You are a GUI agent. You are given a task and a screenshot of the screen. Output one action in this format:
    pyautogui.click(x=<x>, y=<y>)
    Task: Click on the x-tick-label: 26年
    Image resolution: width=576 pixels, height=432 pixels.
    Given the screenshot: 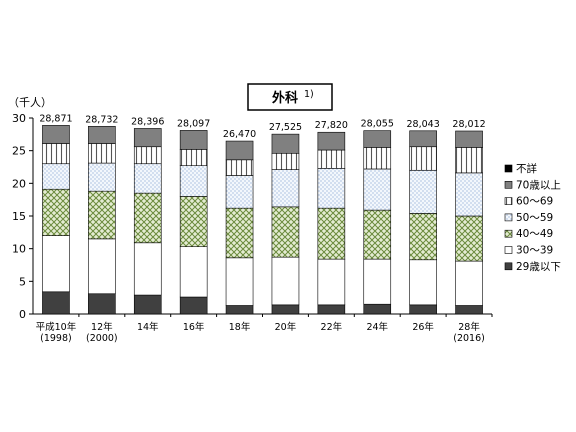 What is the action you would take?
    pyautogui.click(x=423, y=327)
    